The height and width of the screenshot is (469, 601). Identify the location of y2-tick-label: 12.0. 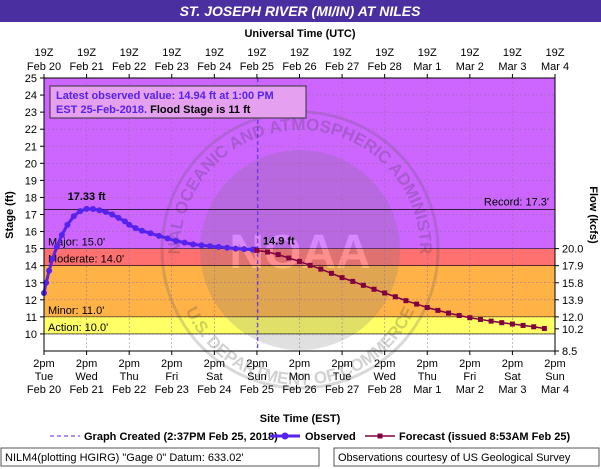
(572, 318).